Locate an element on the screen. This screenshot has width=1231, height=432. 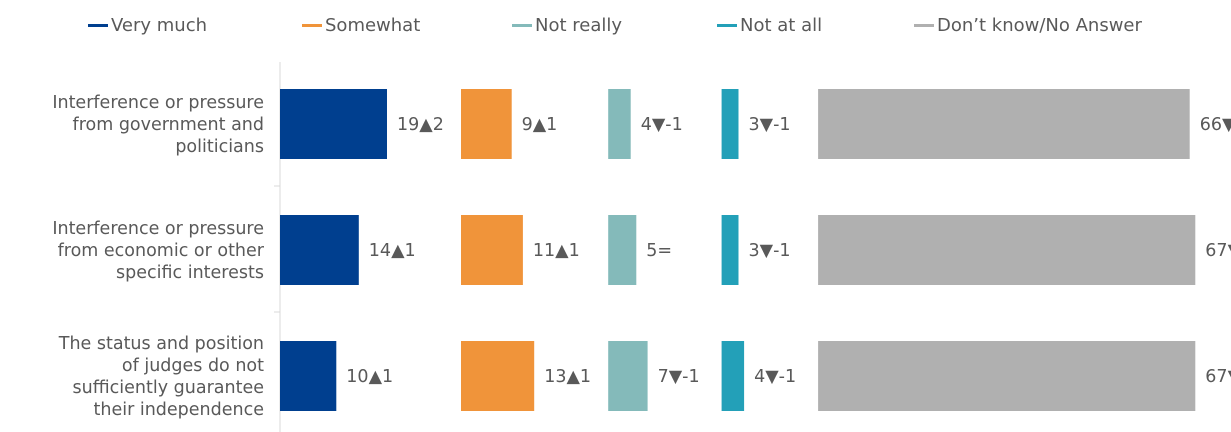
data-label: 66▼-1 is located at coordinates (1215, 125).